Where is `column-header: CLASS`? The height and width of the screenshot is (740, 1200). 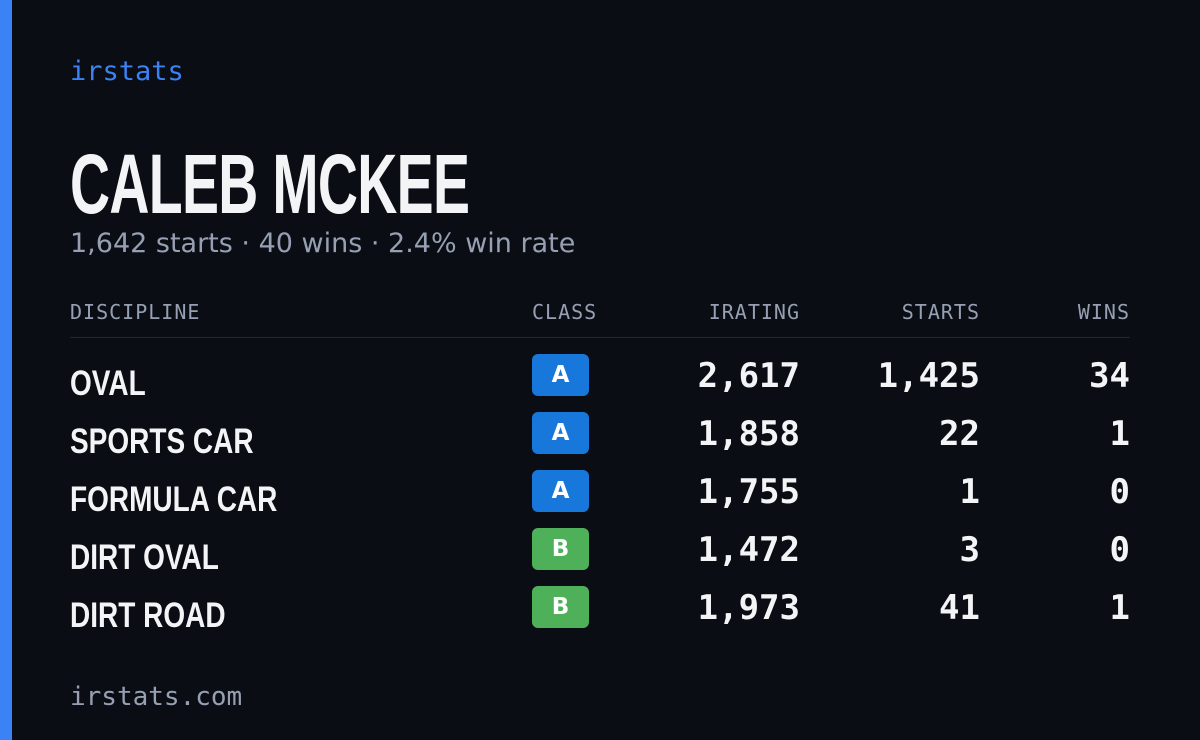
column-header: CLASS is located at coordinates (565, 312).